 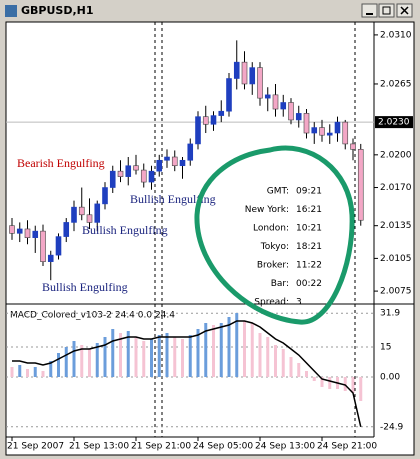 I want to click on y-tick-label: 2.0075, so click(x=396, y=292).